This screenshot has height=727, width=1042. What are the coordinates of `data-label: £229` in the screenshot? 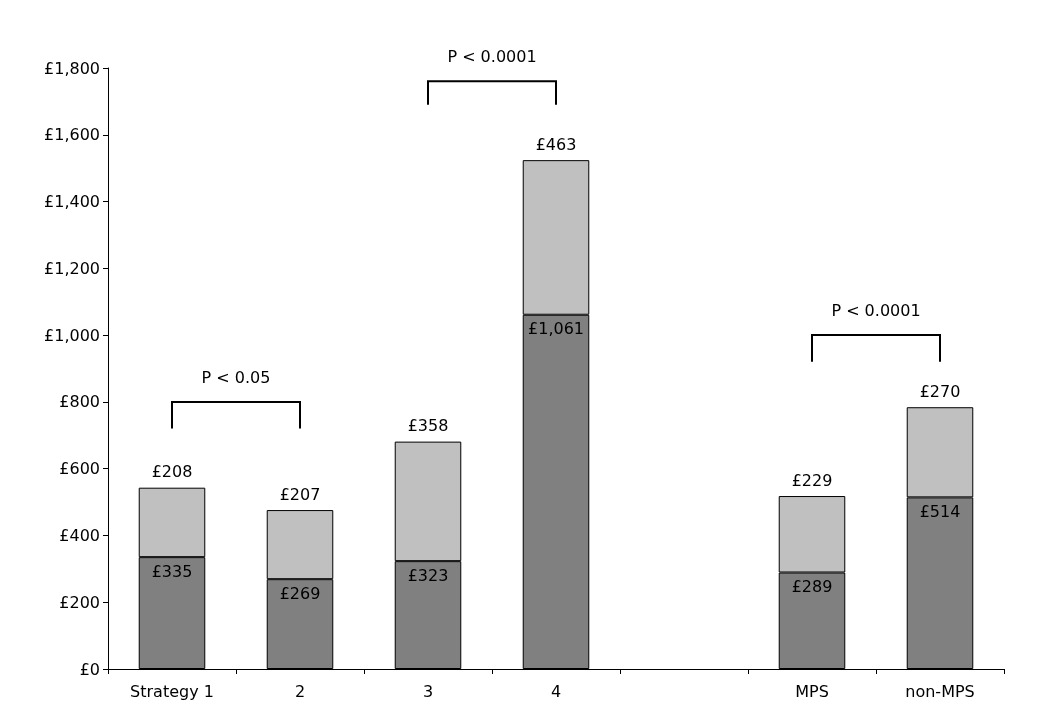 It's located at (812, 480).